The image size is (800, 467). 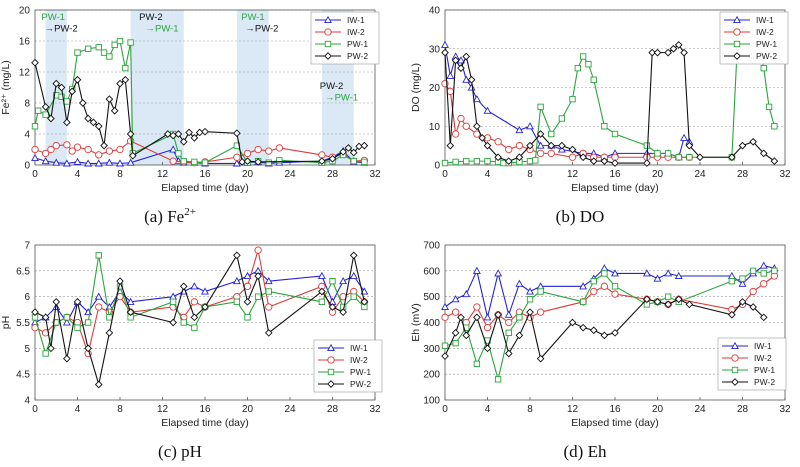 I want to click on y-tick-label: 4, so click(x=27, y=135).